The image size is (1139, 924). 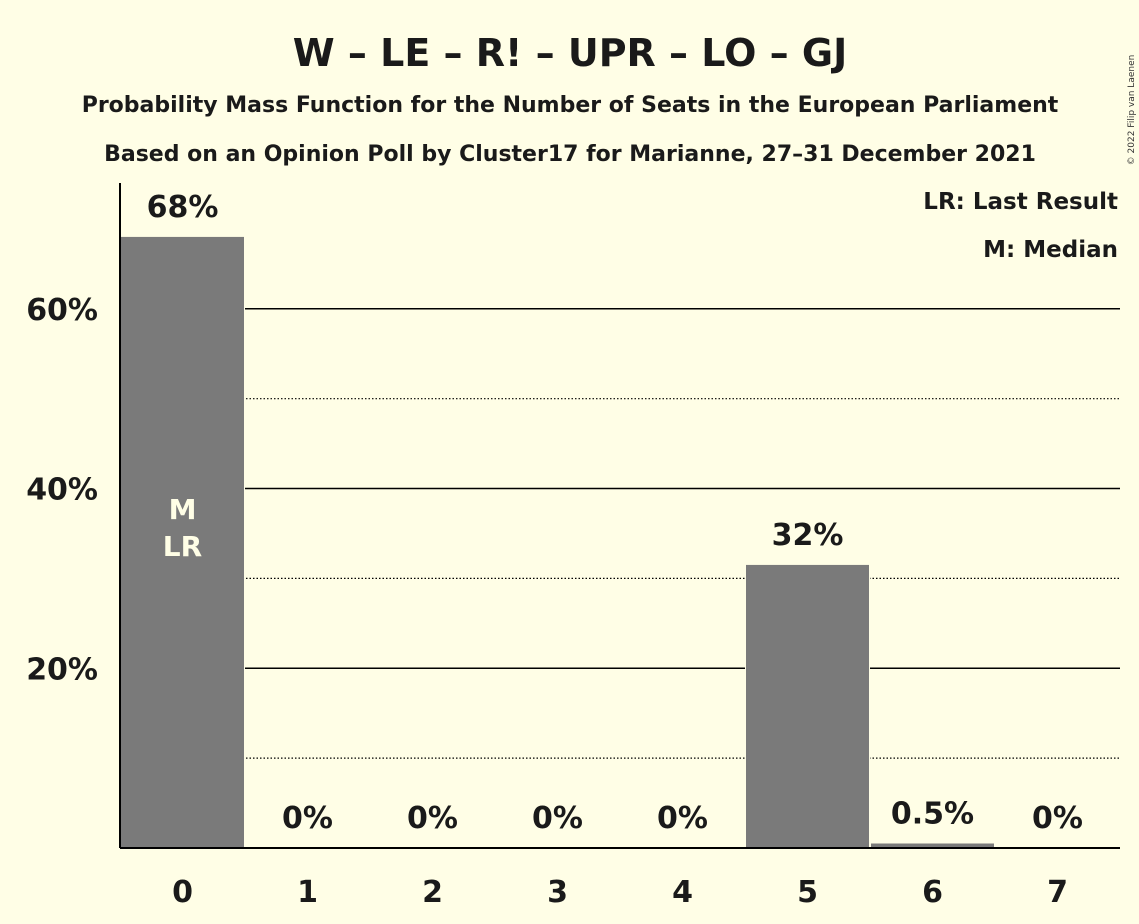 What do you see at coordinates (570, 53) in the screenshot?
I see `chart-title: W – LE – R! – UPR – LO – GJ` at bounding box center [570, 53].